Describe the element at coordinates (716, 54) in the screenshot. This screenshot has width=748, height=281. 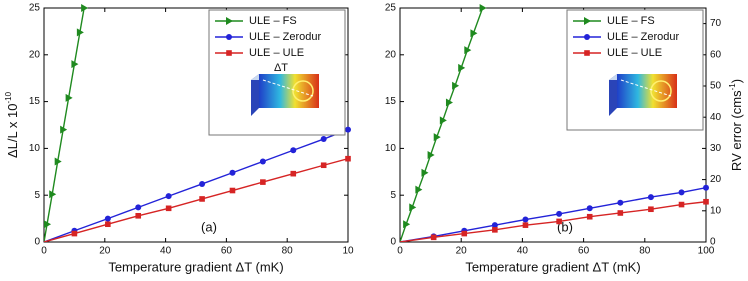
I see `y2-tick-label: 60` at that location.